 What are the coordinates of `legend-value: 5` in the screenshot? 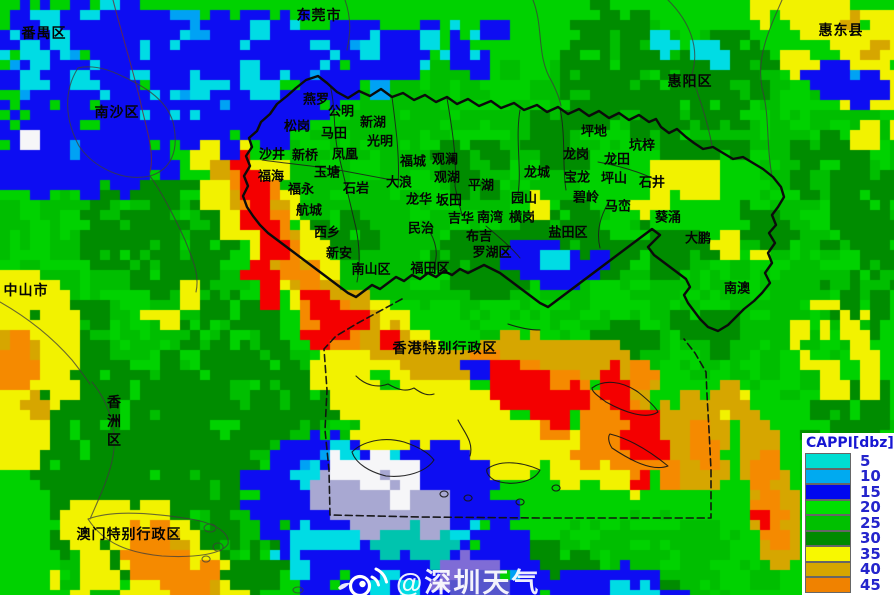 It's located at (865, 460).